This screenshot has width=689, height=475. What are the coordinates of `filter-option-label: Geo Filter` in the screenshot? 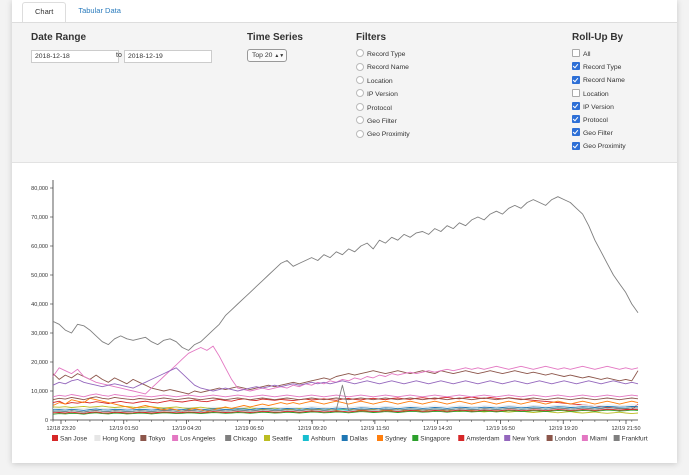 It's located at (382, 121).